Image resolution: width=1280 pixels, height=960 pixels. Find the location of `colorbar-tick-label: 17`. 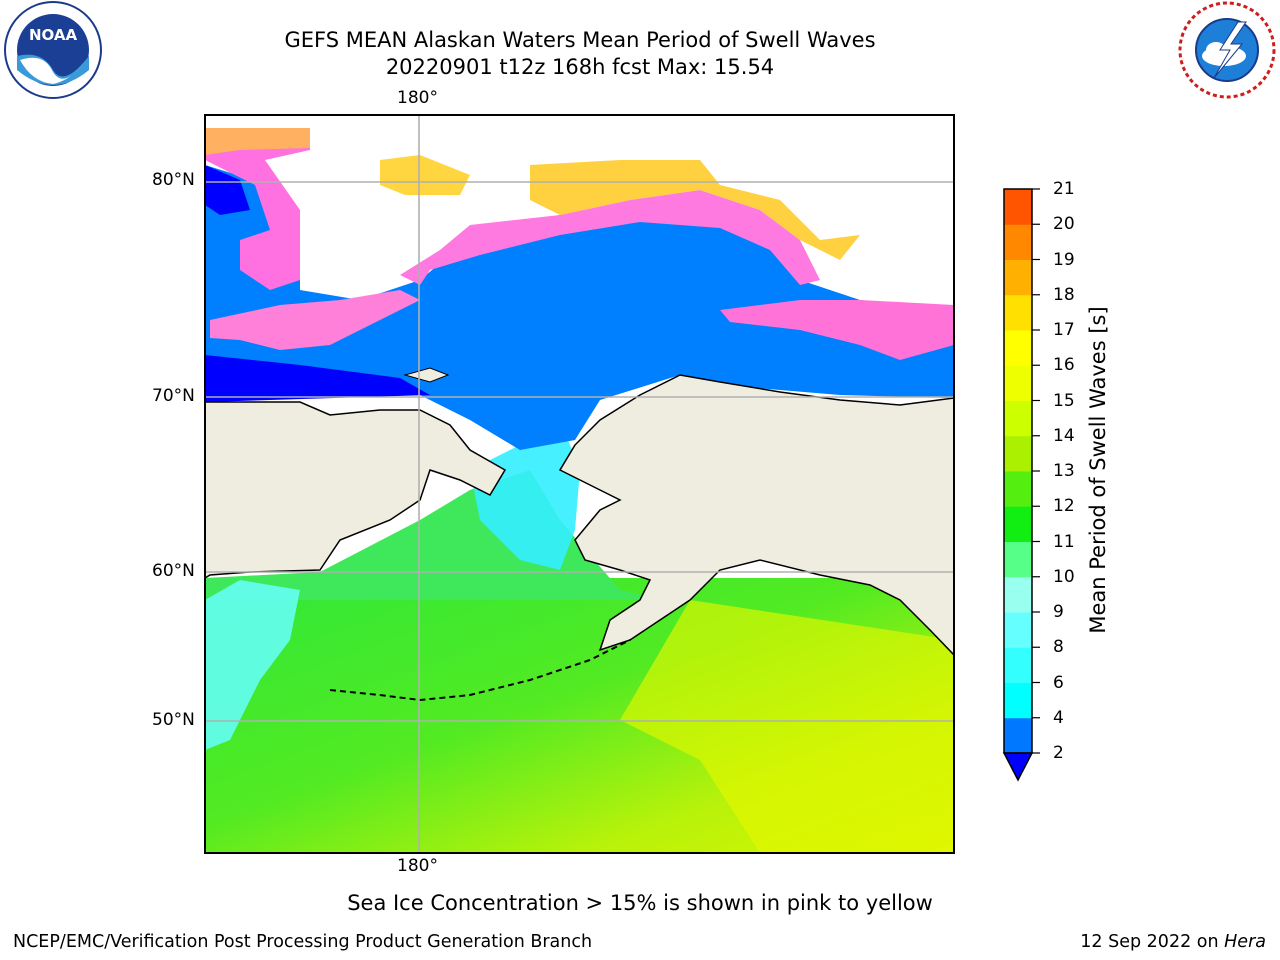

colorbar-tick-label: 17 is located at coordinates (1064, 330).